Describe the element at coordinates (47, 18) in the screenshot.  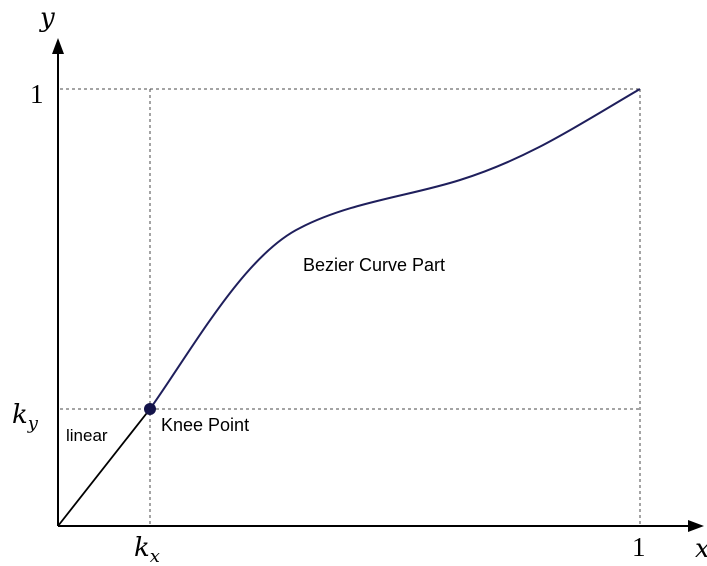
I see `y-axis-label: y` at that location.